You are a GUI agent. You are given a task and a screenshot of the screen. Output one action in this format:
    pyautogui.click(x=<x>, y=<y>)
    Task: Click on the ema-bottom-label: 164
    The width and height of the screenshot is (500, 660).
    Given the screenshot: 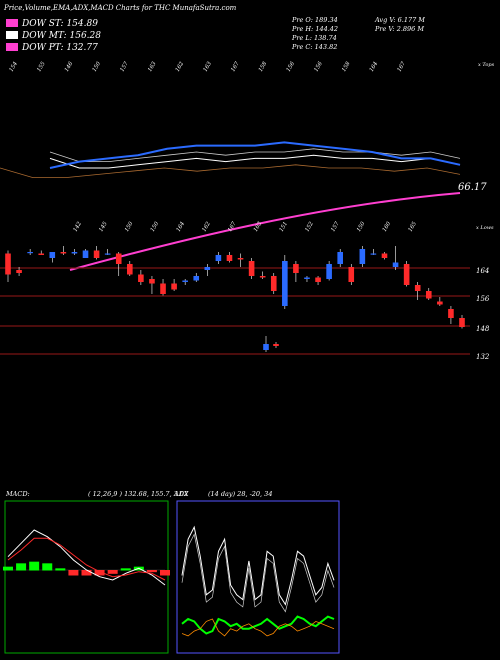 What is the action you would take?
    pyautogui.click(x=181, y=226)
    